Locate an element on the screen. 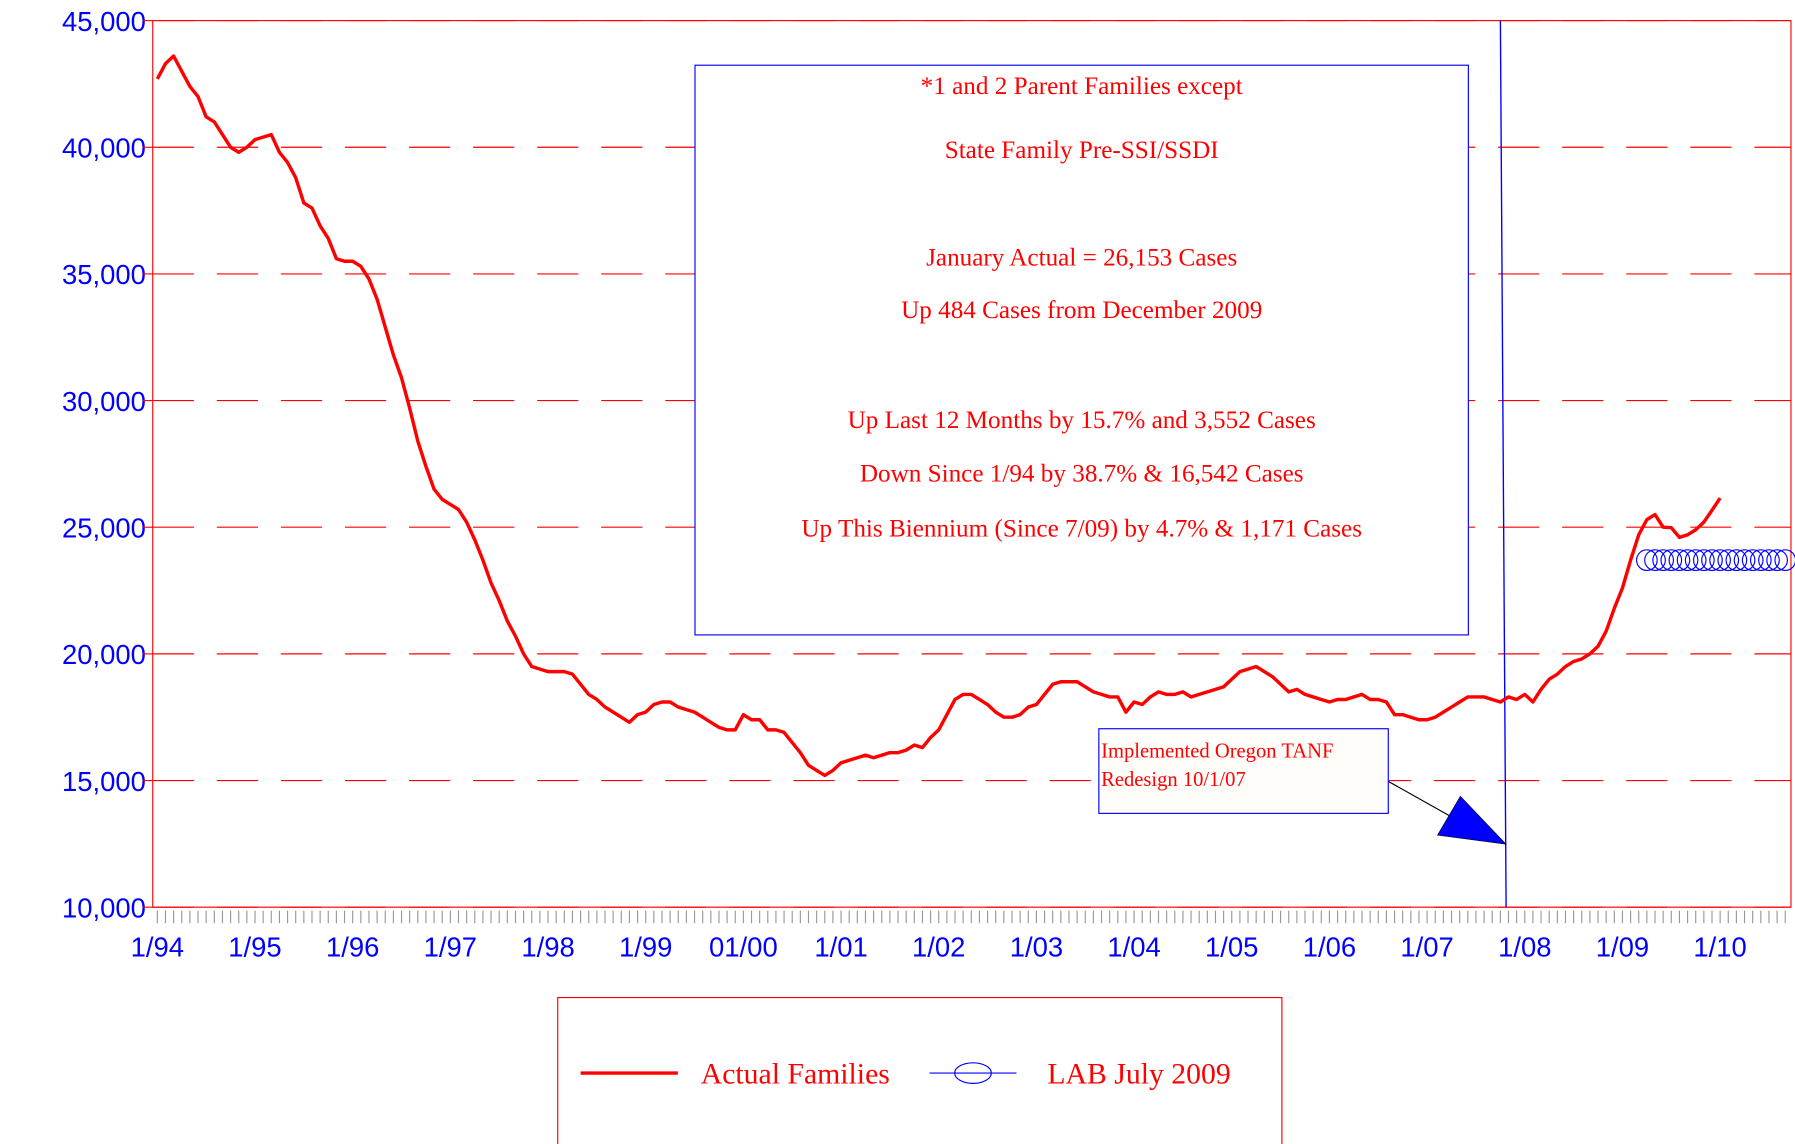  x-tick-label: 1/08 is located at coordinates (1524, 946).